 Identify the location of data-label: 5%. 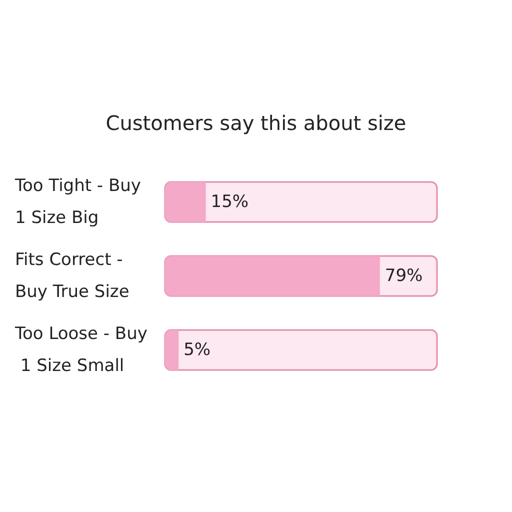
(197, 350).